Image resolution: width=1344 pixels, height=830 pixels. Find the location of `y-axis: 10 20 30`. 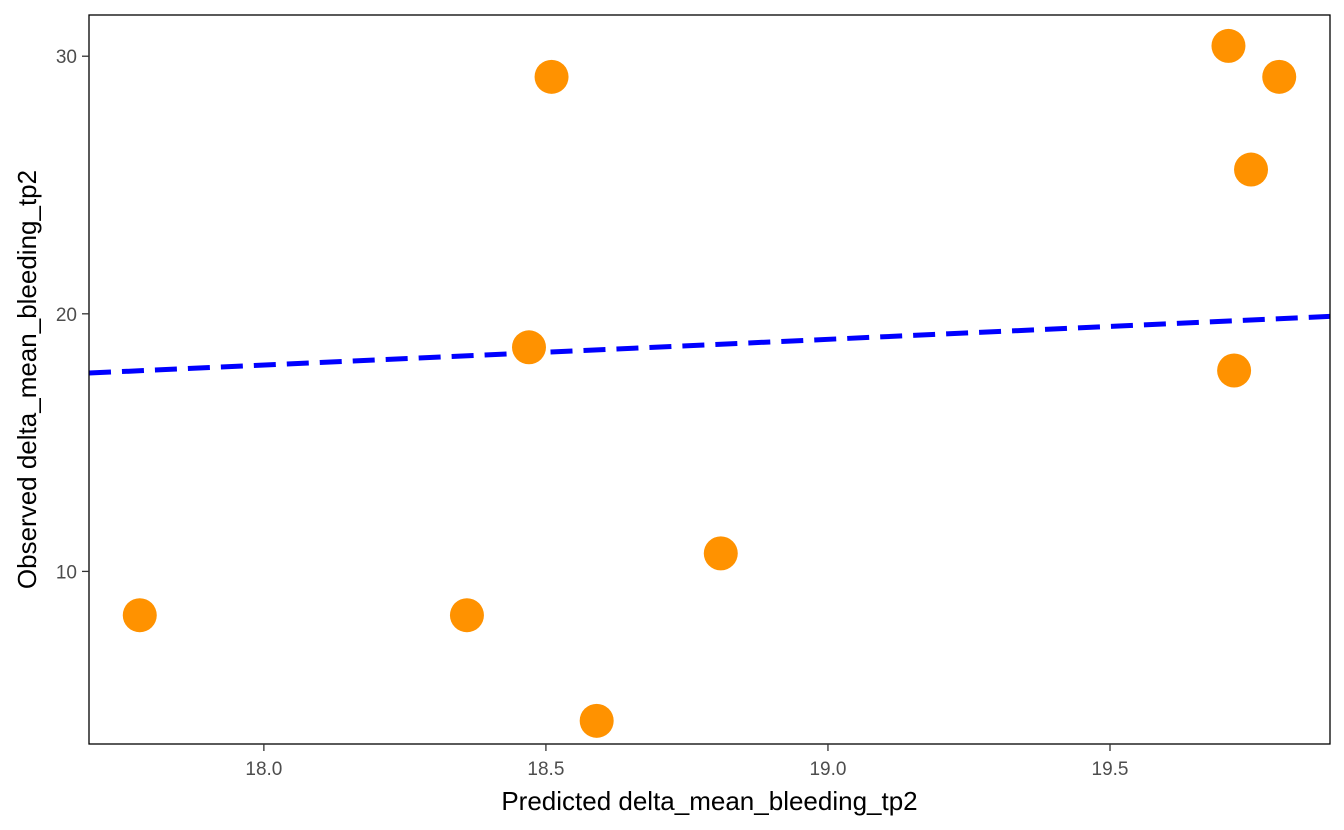

y-axis: 10 20 30 is located at coordinates (72, 315).